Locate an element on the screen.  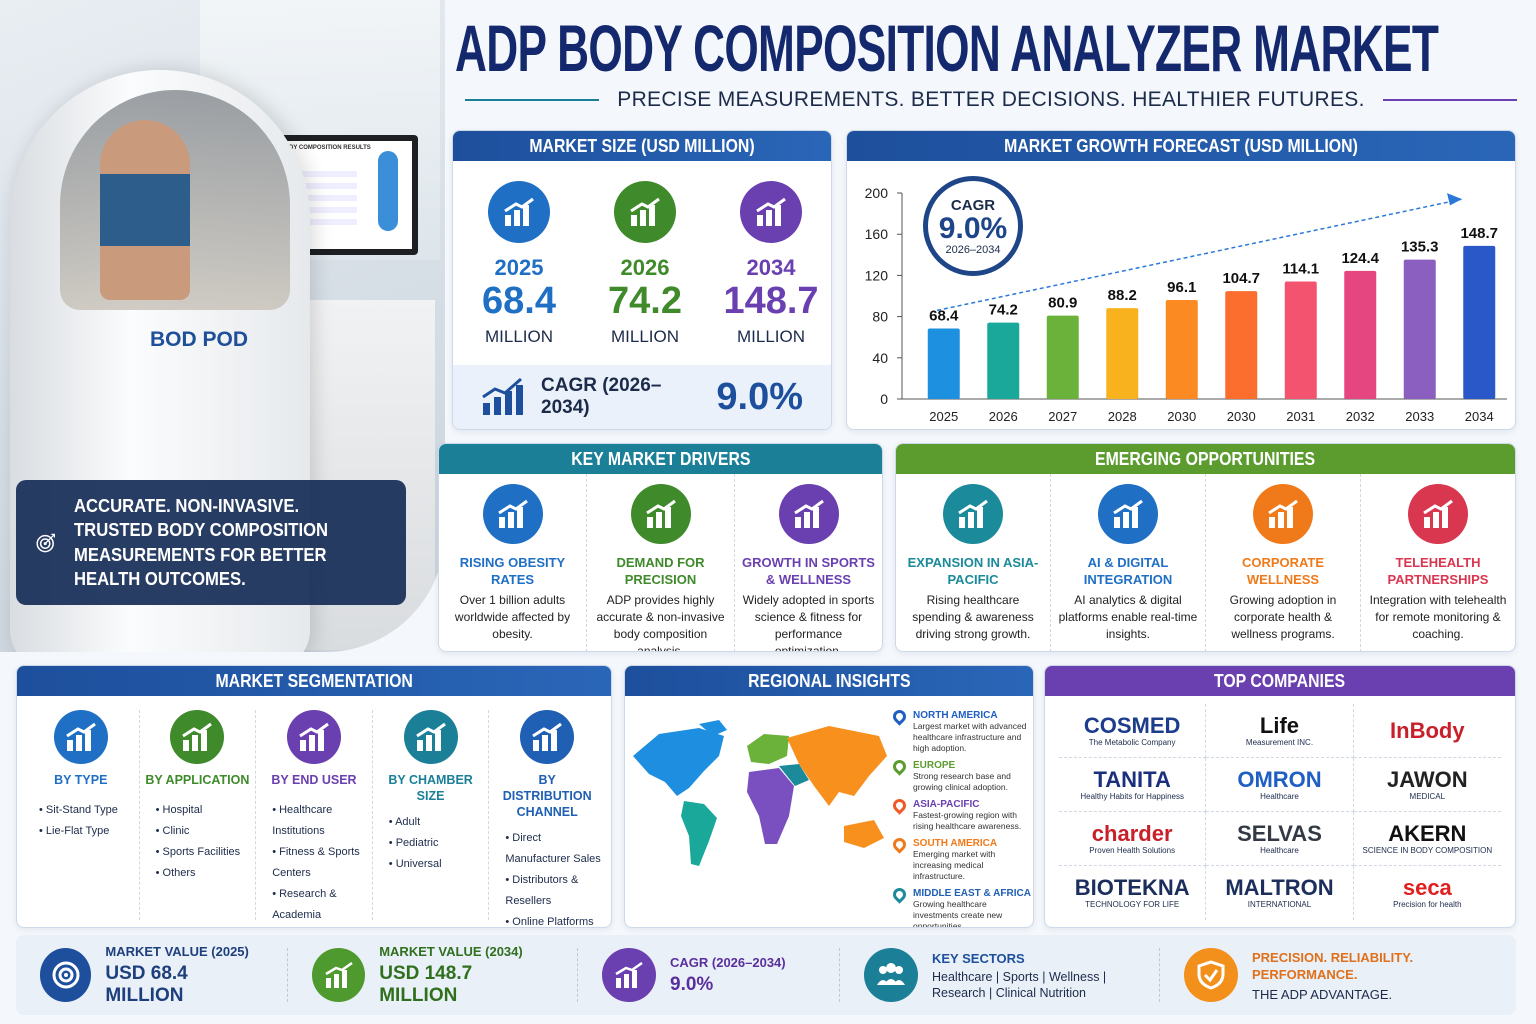
data-label: 80.9 is located at coordinates (1062, 303).